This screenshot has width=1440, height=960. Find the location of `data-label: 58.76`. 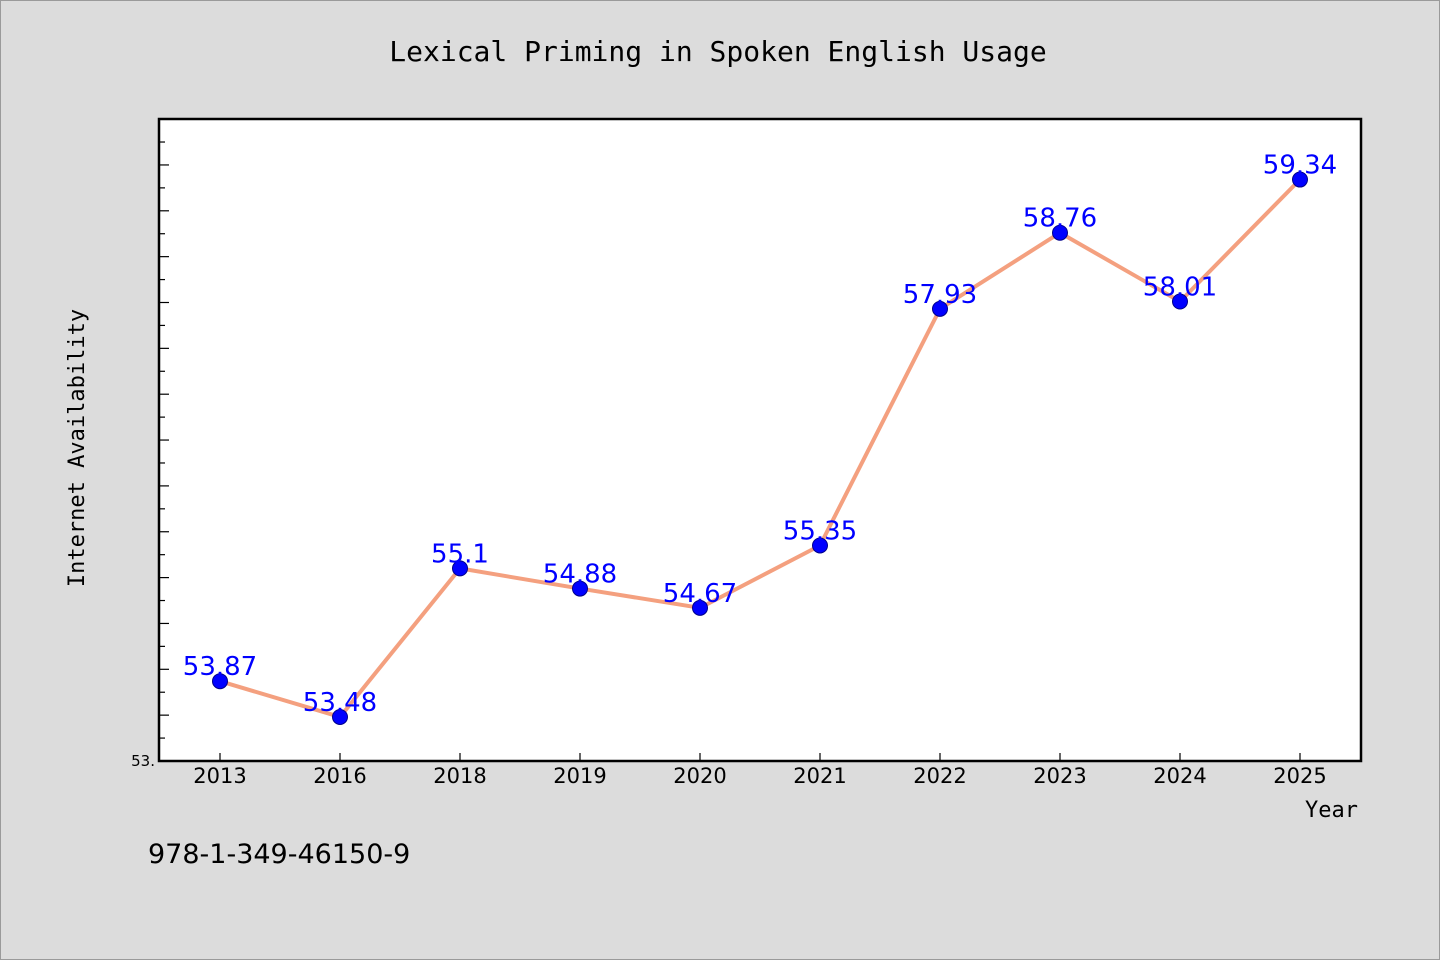

data-label: 58.76 is located at coordinates (1060, 219).